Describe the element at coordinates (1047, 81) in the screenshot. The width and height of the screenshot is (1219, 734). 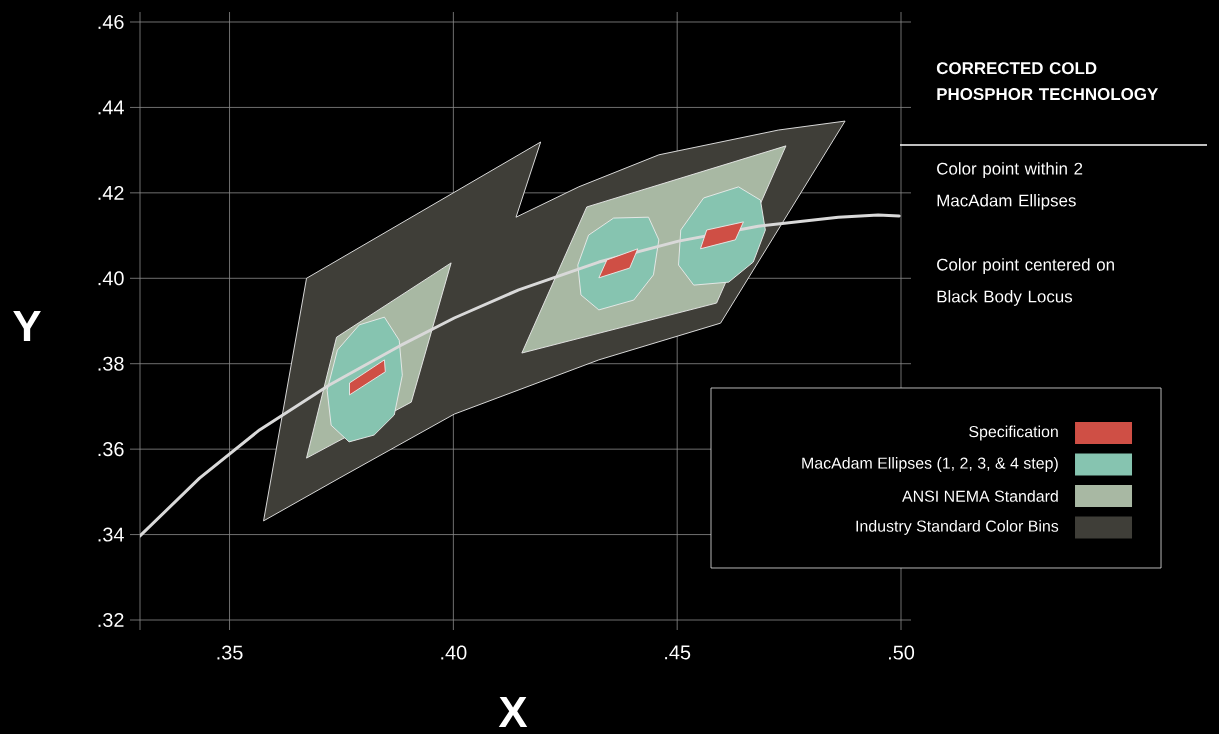
I see `text: CORRECTED COLD PHOSPHOR TECHNOLOGY` at that location.